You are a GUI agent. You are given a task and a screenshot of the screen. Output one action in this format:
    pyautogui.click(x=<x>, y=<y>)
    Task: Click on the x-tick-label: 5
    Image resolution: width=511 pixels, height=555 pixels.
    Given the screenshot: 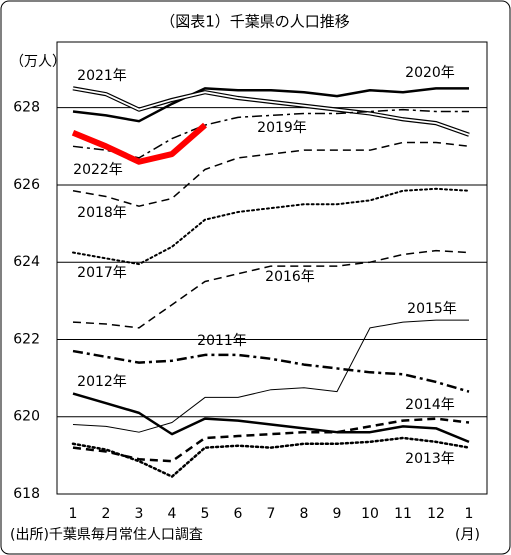 What is the action you would take?
    pyautogui.click(x=205, y=514)
    